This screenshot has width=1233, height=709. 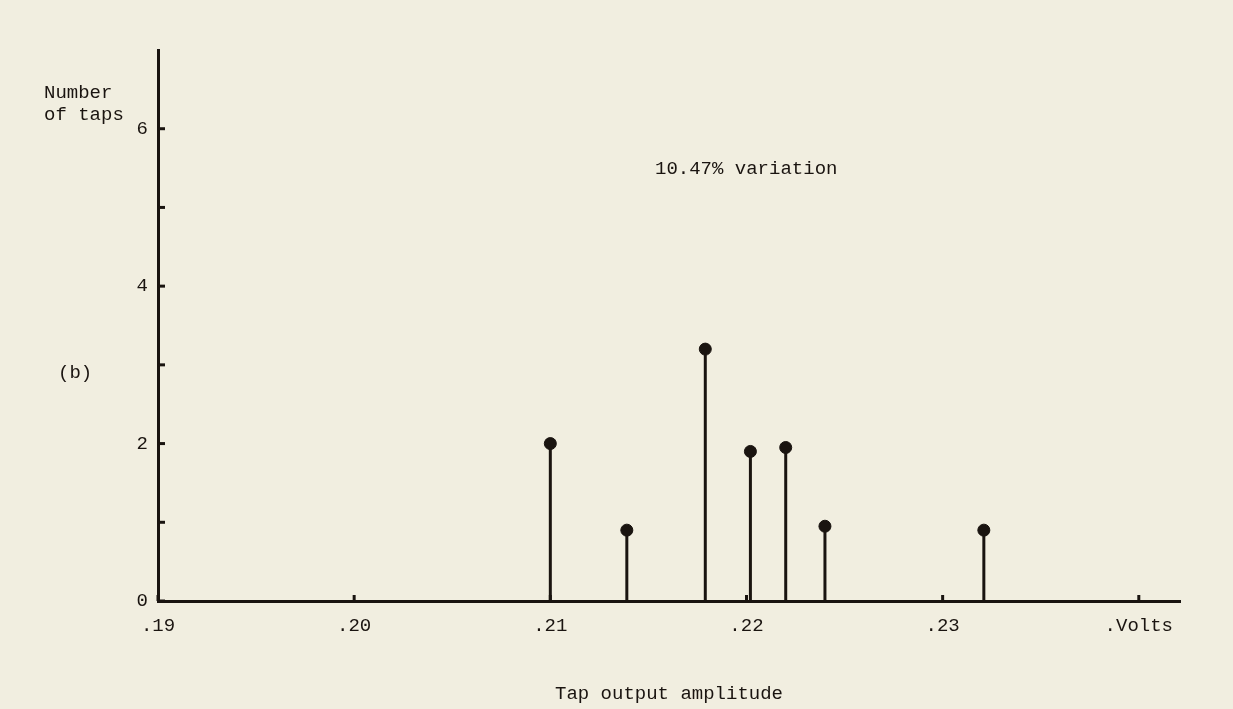 What do you see at coordinates (142, 601) in the screenshot?
I see `y-tick-label: 0` at bounding box center [142, 601].